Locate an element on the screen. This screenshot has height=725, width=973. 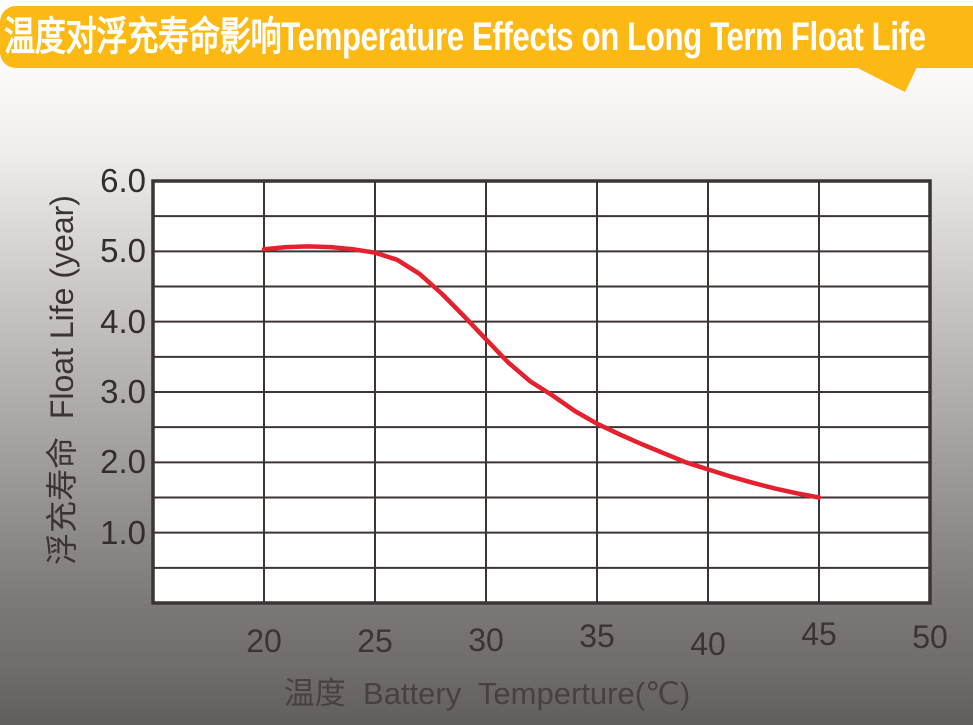
x-tick-label: 30 is located at coordinates (486, 640).